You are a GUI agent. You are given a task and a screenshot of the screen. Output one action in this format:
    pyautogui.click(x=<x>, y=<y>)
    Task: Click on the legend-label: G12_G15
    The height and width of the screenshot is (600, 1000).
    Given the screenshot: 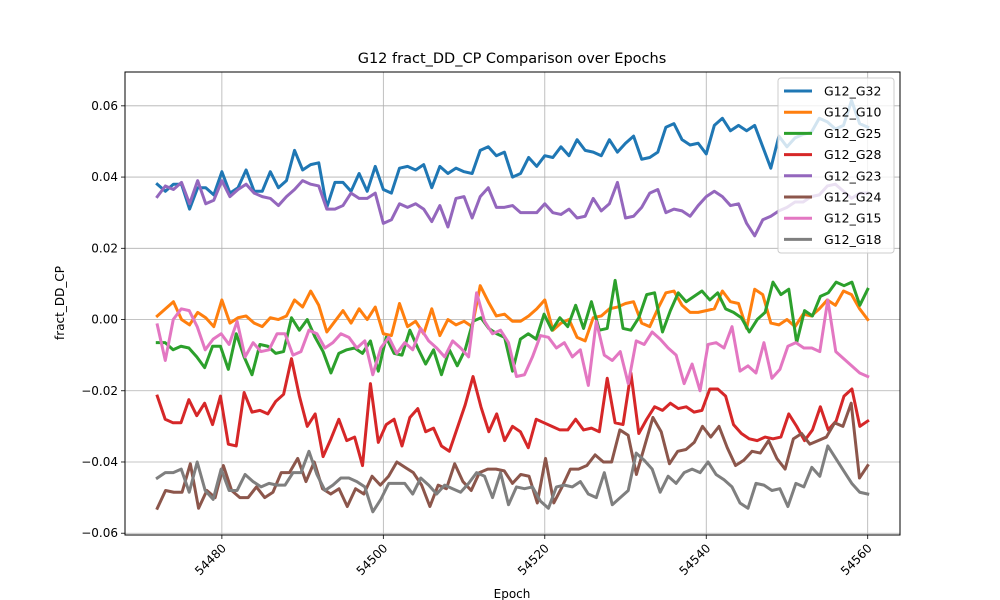 What is the action you would take?
    pyautogui.click(x=852, y=218)
    